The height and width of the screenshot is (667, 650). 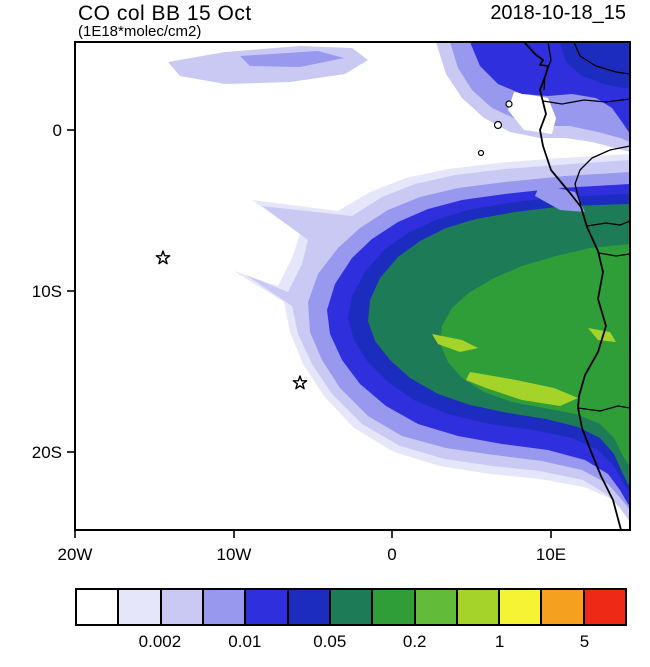 What do you see at coordinates (140, 31) in the screenshot?
I see `units-label: (1E18*molec/cm2)` at bounding box center [140, 31].